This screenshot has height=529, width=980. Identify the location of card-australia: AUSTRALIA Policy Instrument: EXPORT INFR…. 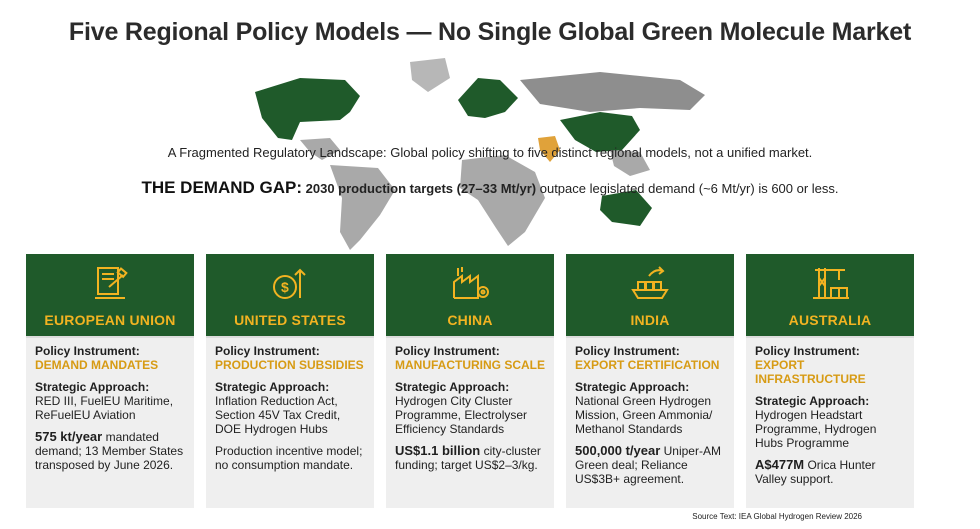
(830, 381).